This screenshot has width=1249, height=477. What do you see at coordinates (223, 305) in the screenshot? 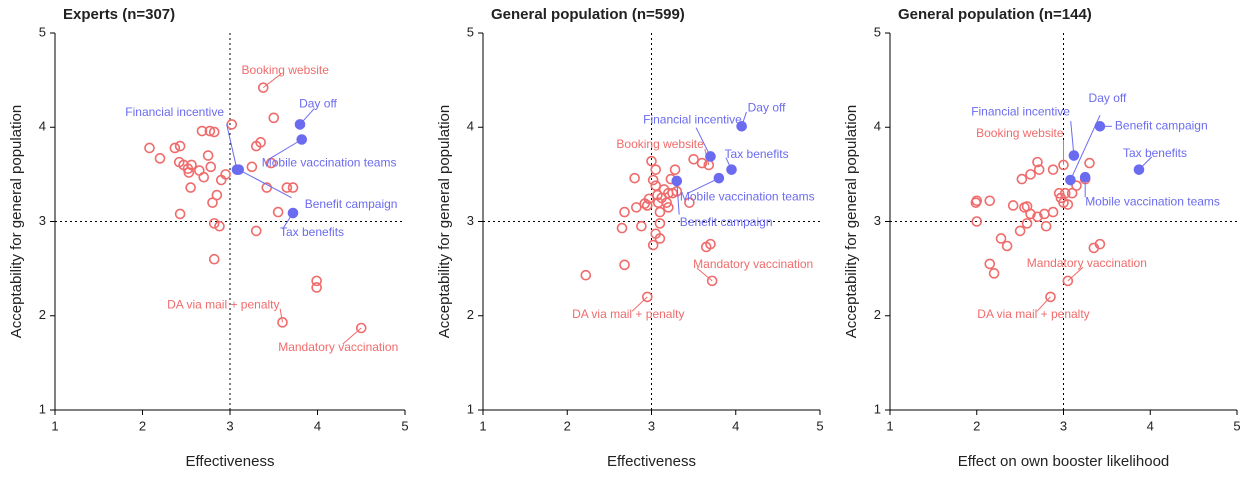
I see `annotation-label: DA via mail + penalty` at bounding box center [223, 305].